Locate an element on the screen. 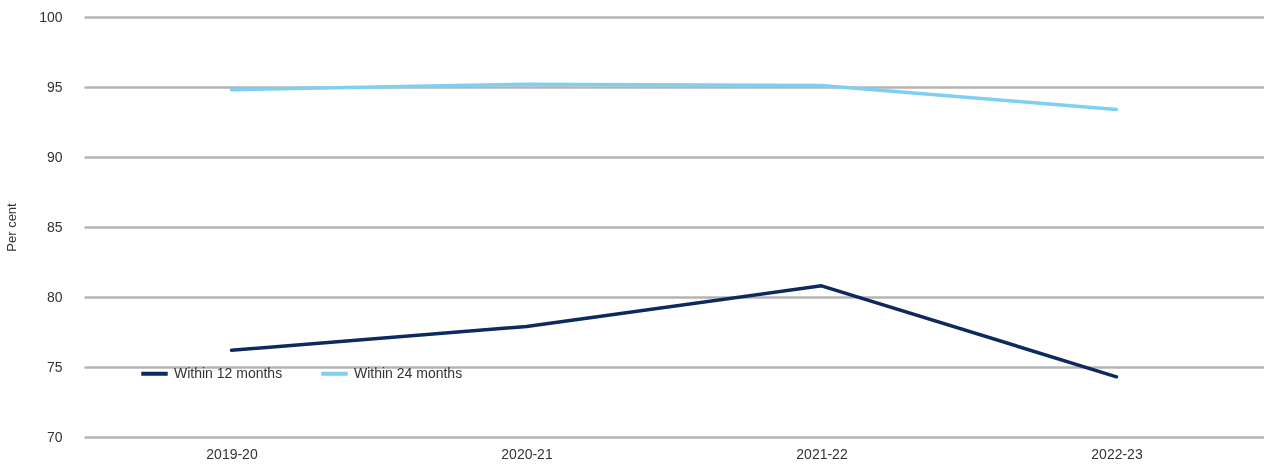 This screenshot has width=1264, height=466. y-tick-label: 70 is located at coordinates (54, 436).